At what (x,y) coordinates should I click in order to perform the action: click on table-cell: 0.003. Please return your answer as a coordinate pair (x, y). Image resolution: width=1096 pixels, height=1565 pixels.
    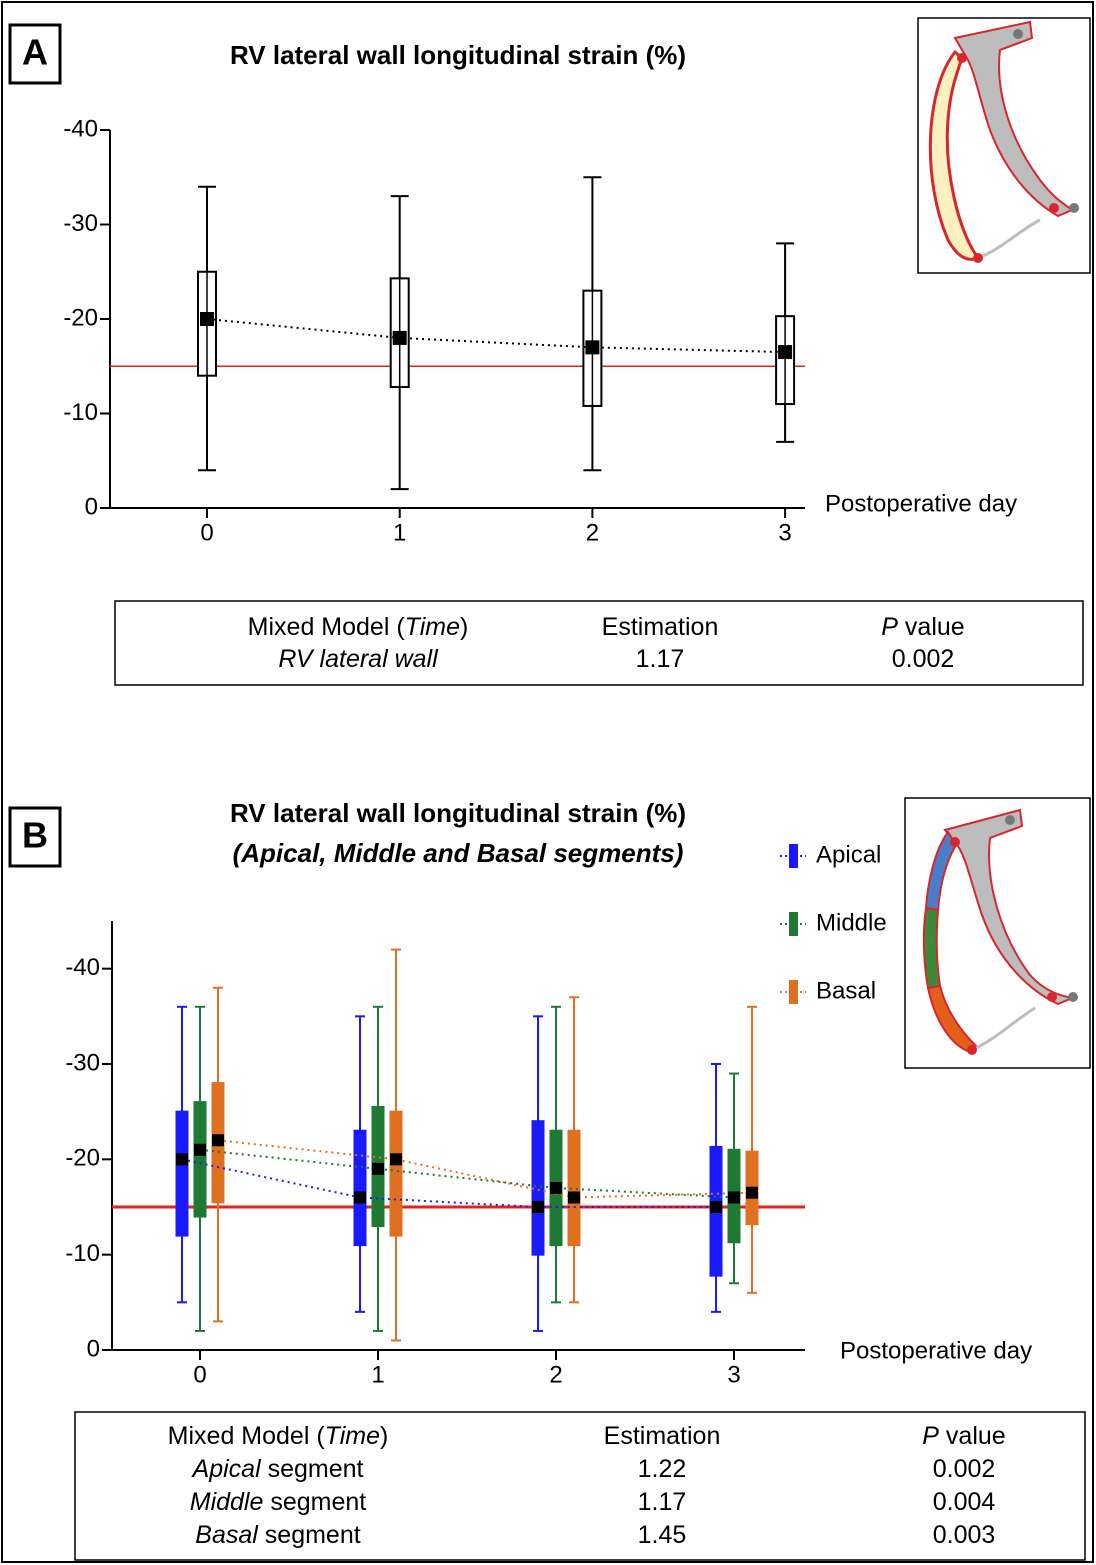
    Looking at the image, I should click on (964, 1535).